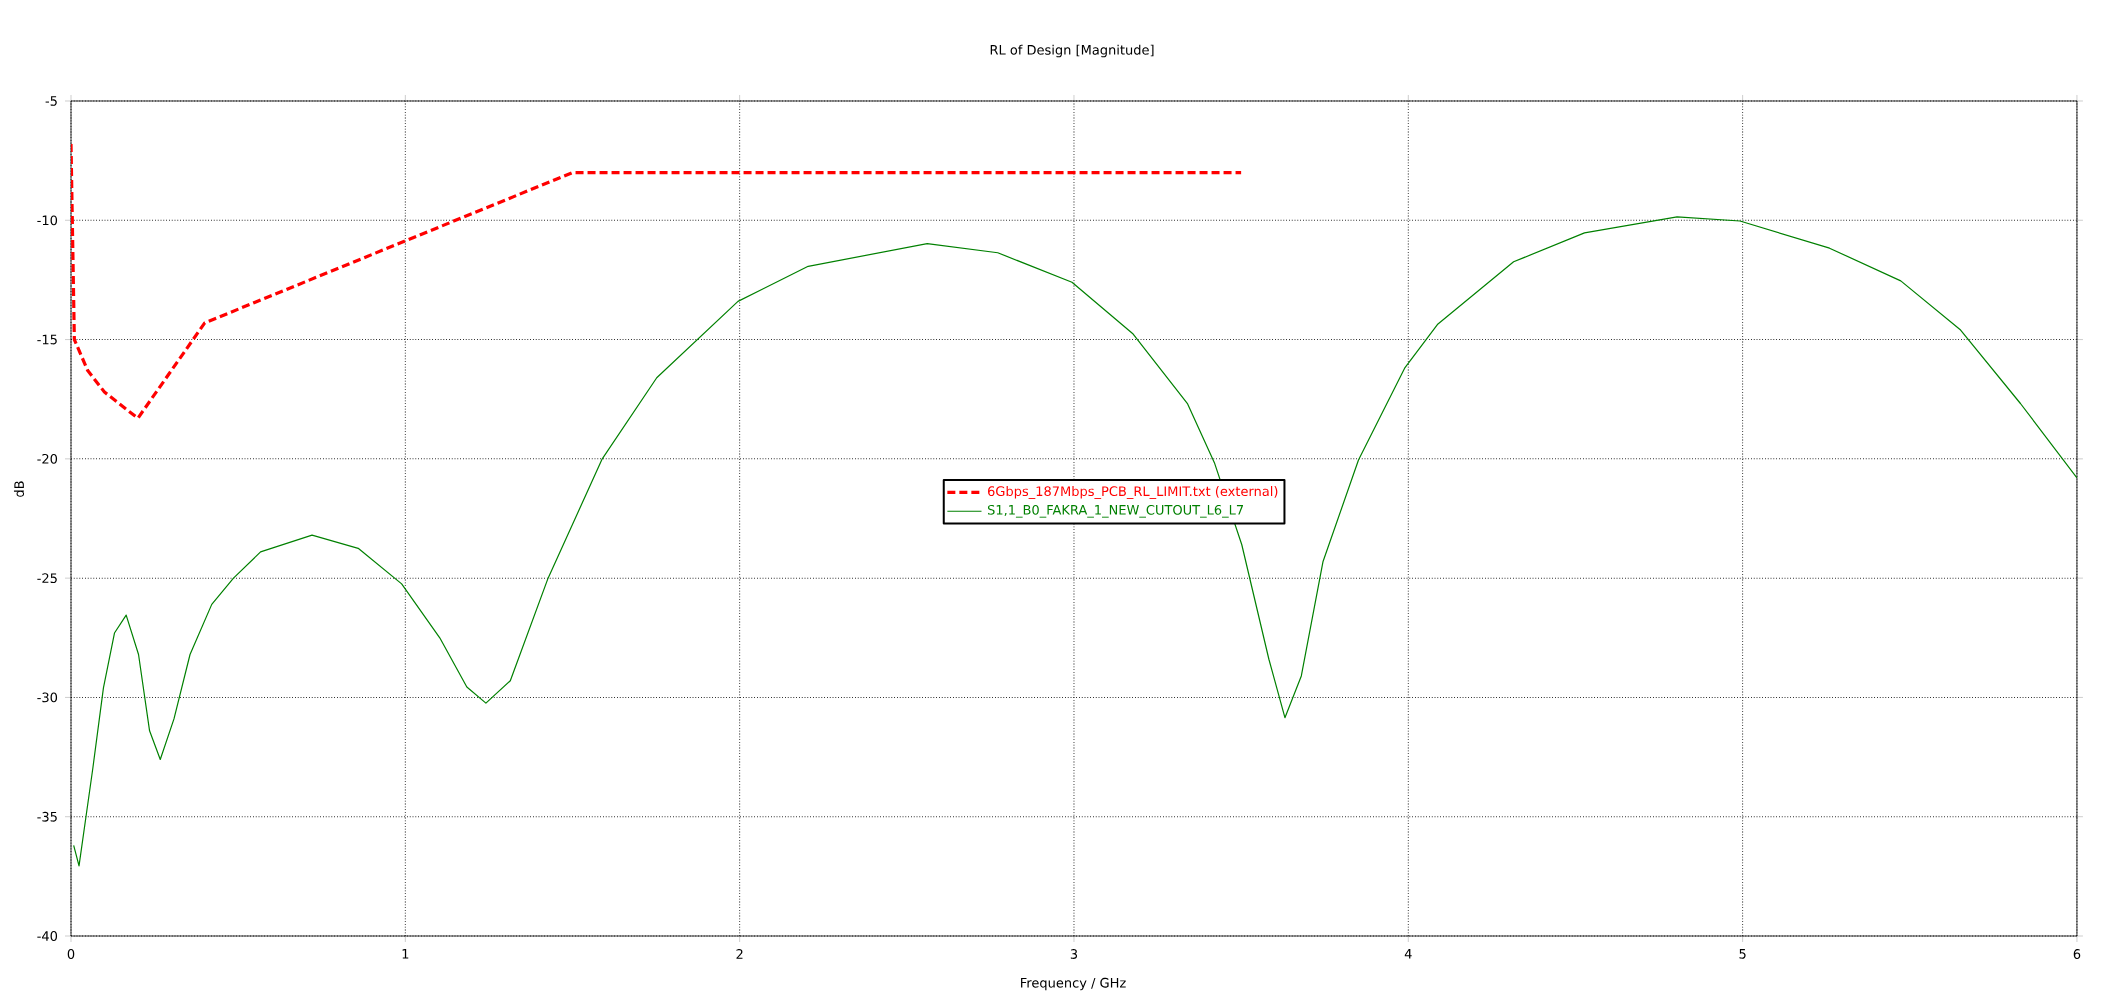 Image resolution: width=2108 pixels, height=1007 pixels. Describe the element at coordinates (2077, 954) in the screenshot. I see `x-tick-label: 6` at that location.